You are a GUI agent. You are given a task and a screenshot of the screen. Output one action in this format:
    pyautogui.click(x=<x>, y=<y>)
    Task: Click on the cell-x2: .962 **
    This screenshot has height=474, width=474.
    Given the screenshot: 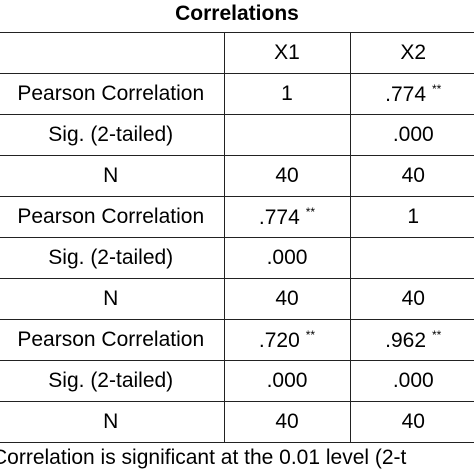 What is the action you would take?
    pyautogui.click(x=411, y=340)
    